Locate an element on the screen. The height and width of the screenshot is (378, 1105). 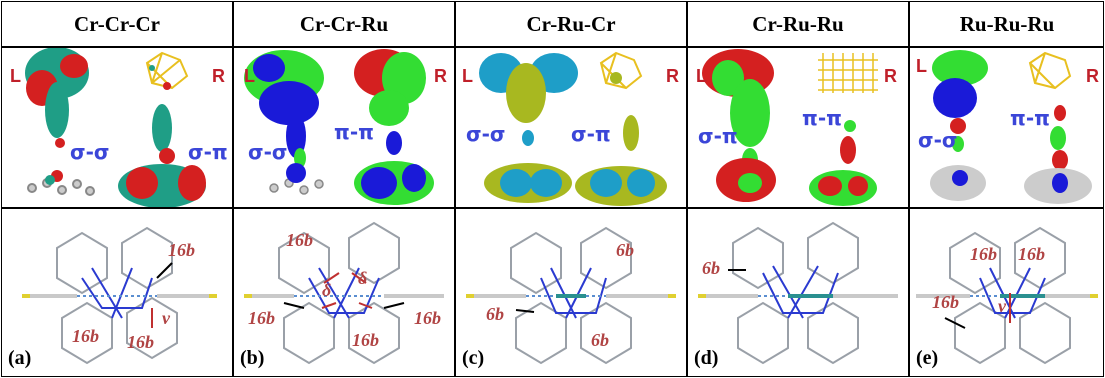
structure-panel: 16b 16b 16b ν (a) is located at coordinates (117, 293).